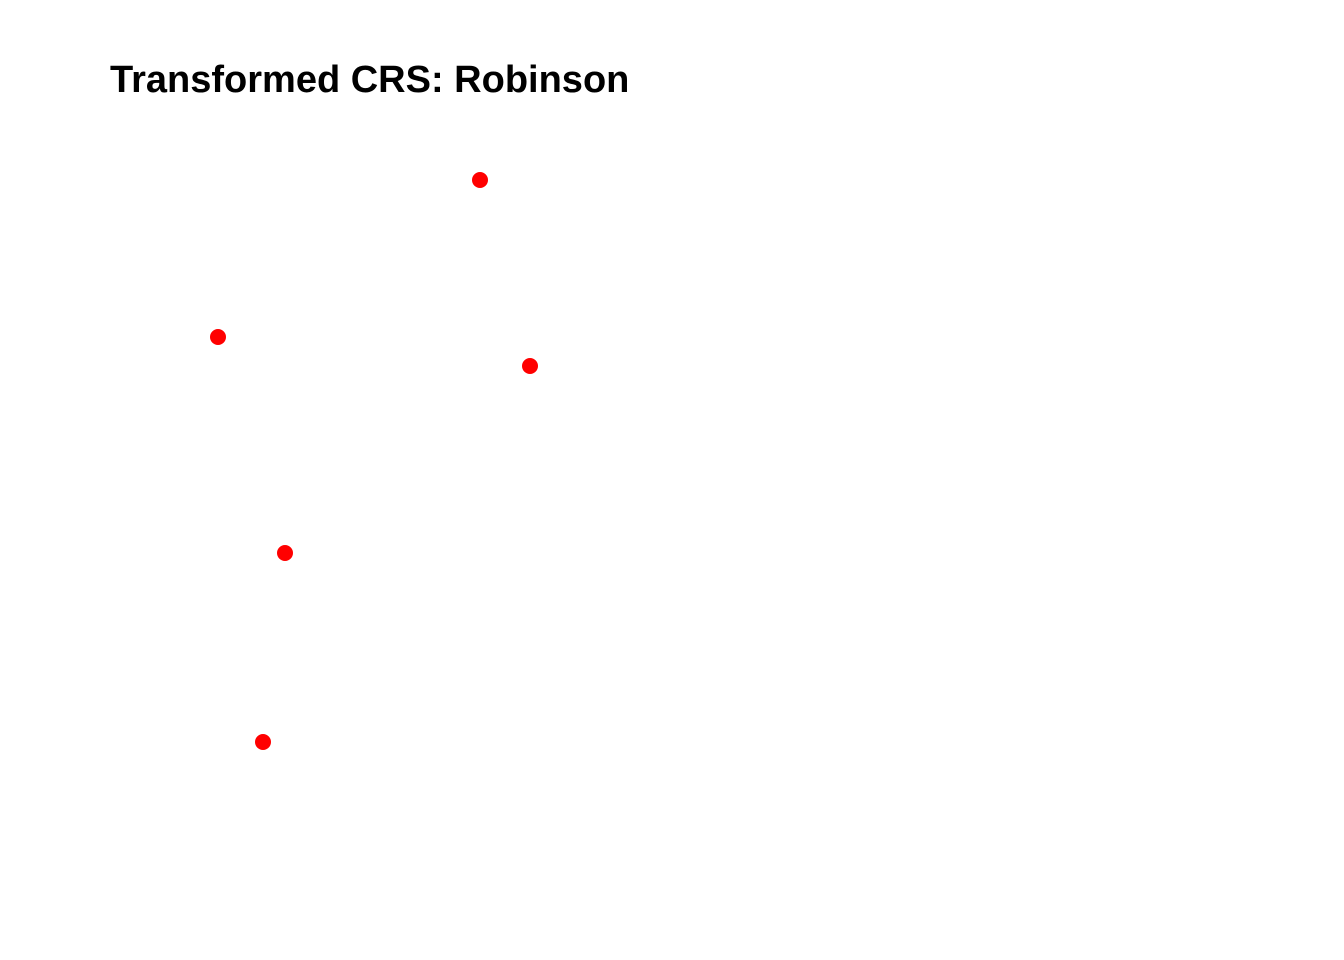 This screenshot has height=960, width=1344. I want to click on map-title: Transformed CRS: Robinson, so click(370, 80).